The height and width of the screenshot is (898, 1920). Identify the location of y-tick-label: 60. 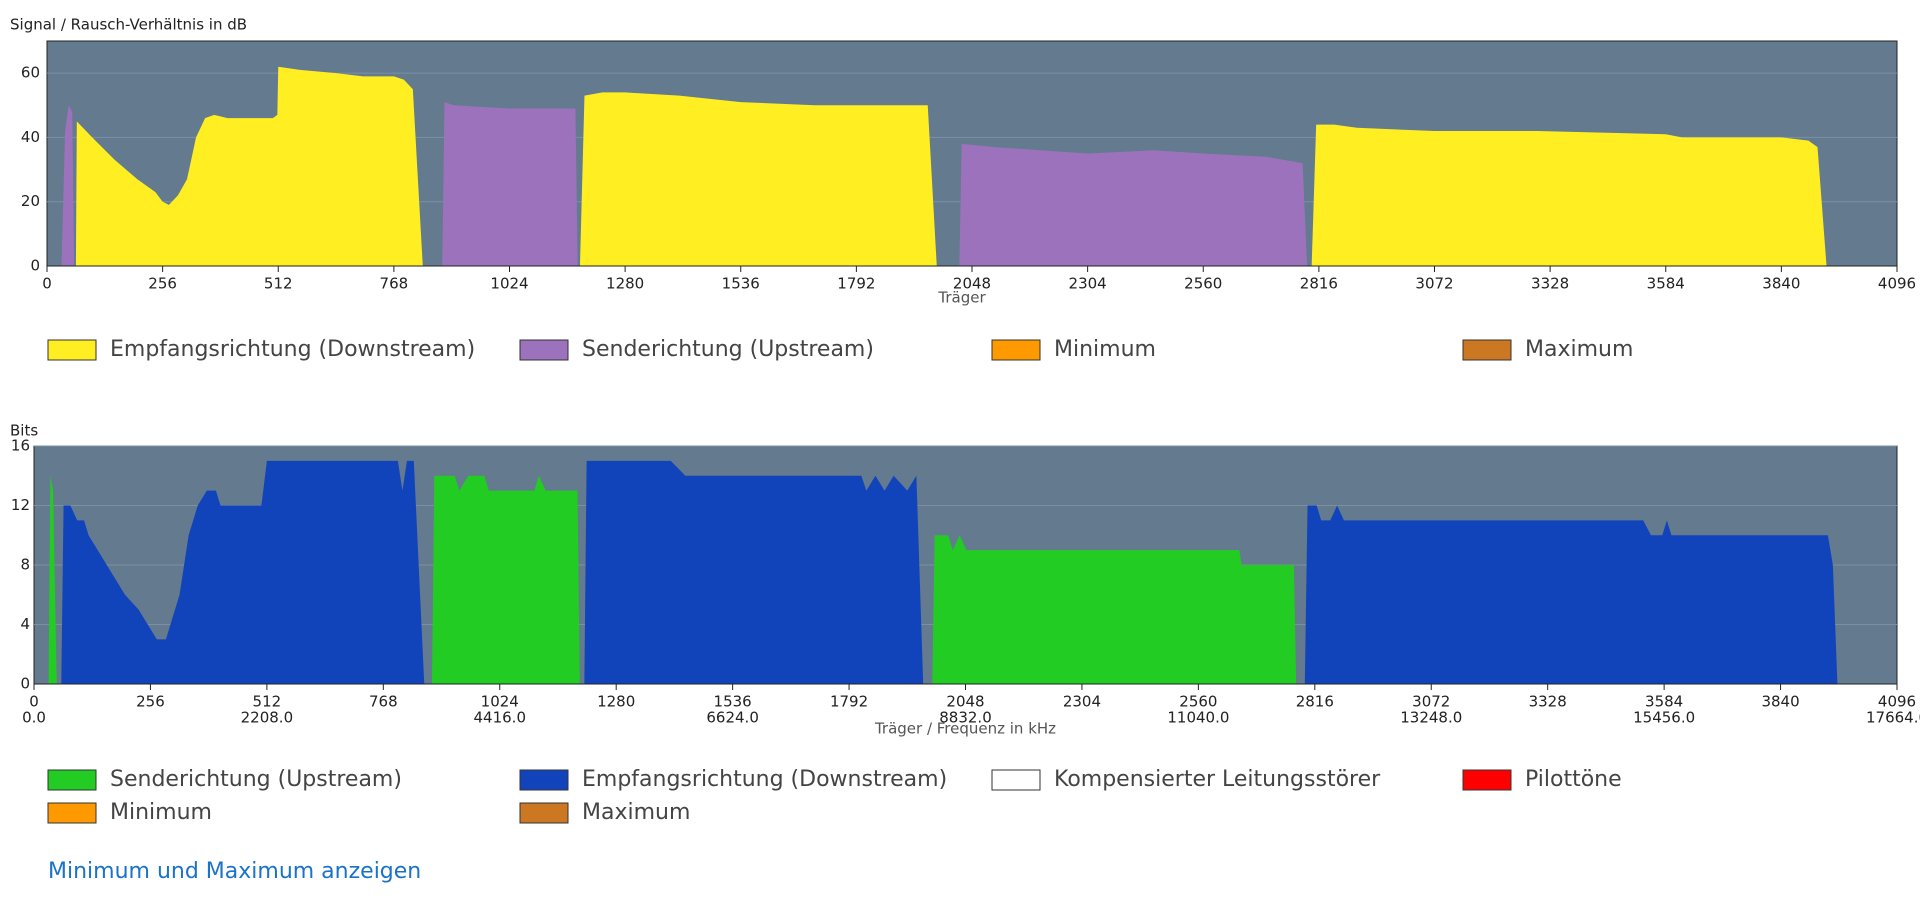
(30, 73).